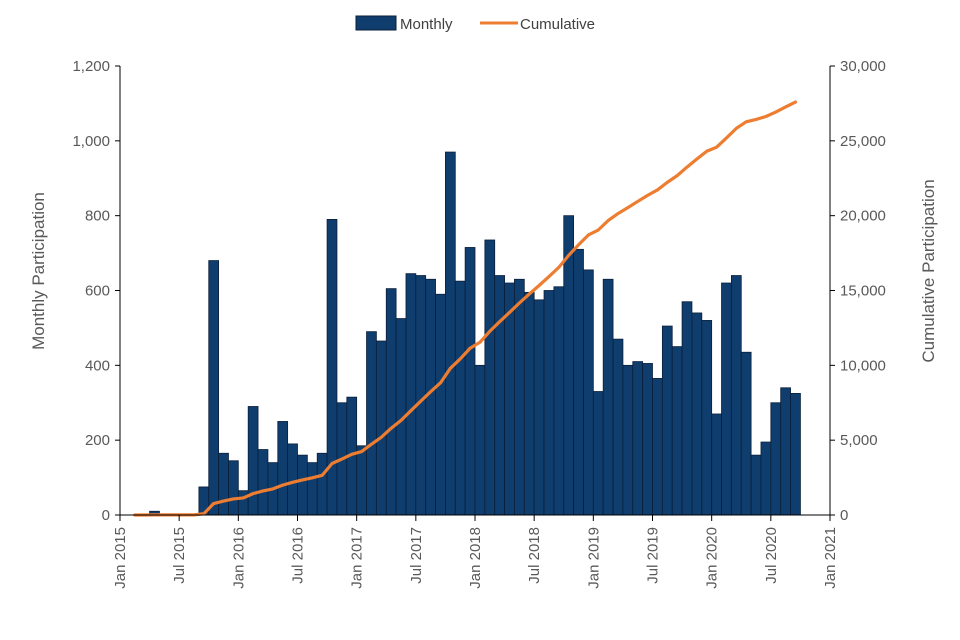  I want to click on left-axis-title: Monthly Participation, so click(38, 271).